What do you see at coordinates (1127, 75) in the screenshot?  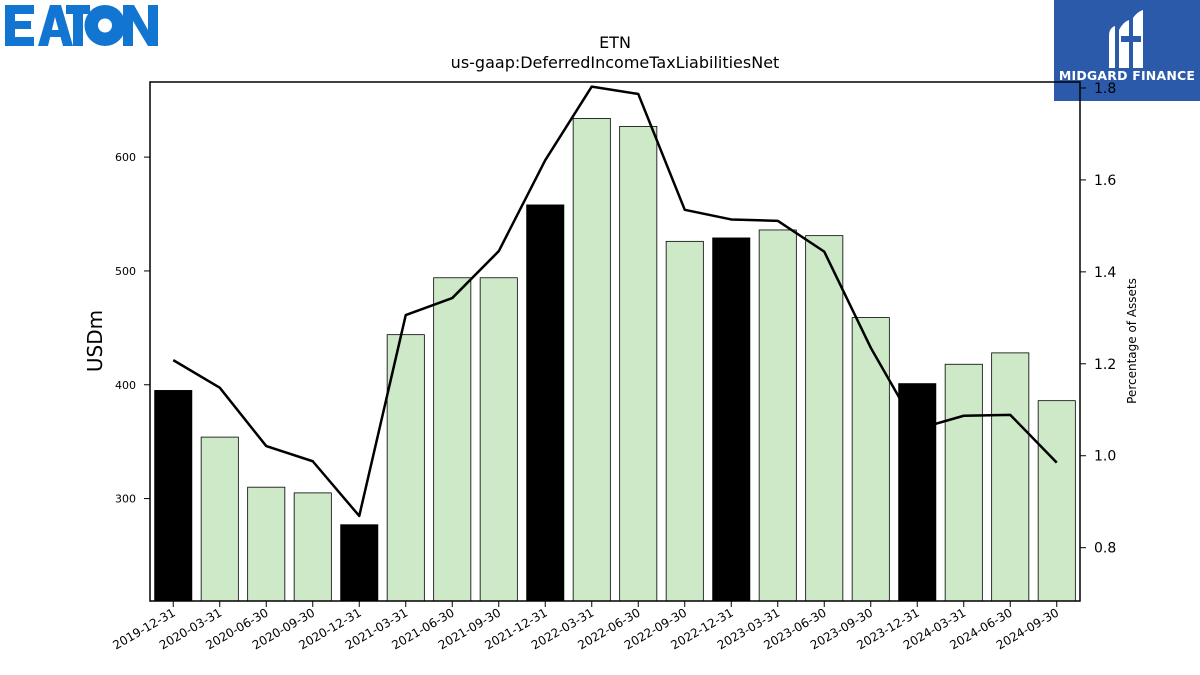 I see `midgard-finance-wordmark: MIDGARD FINANCE` at bounding box center [1127, 75].